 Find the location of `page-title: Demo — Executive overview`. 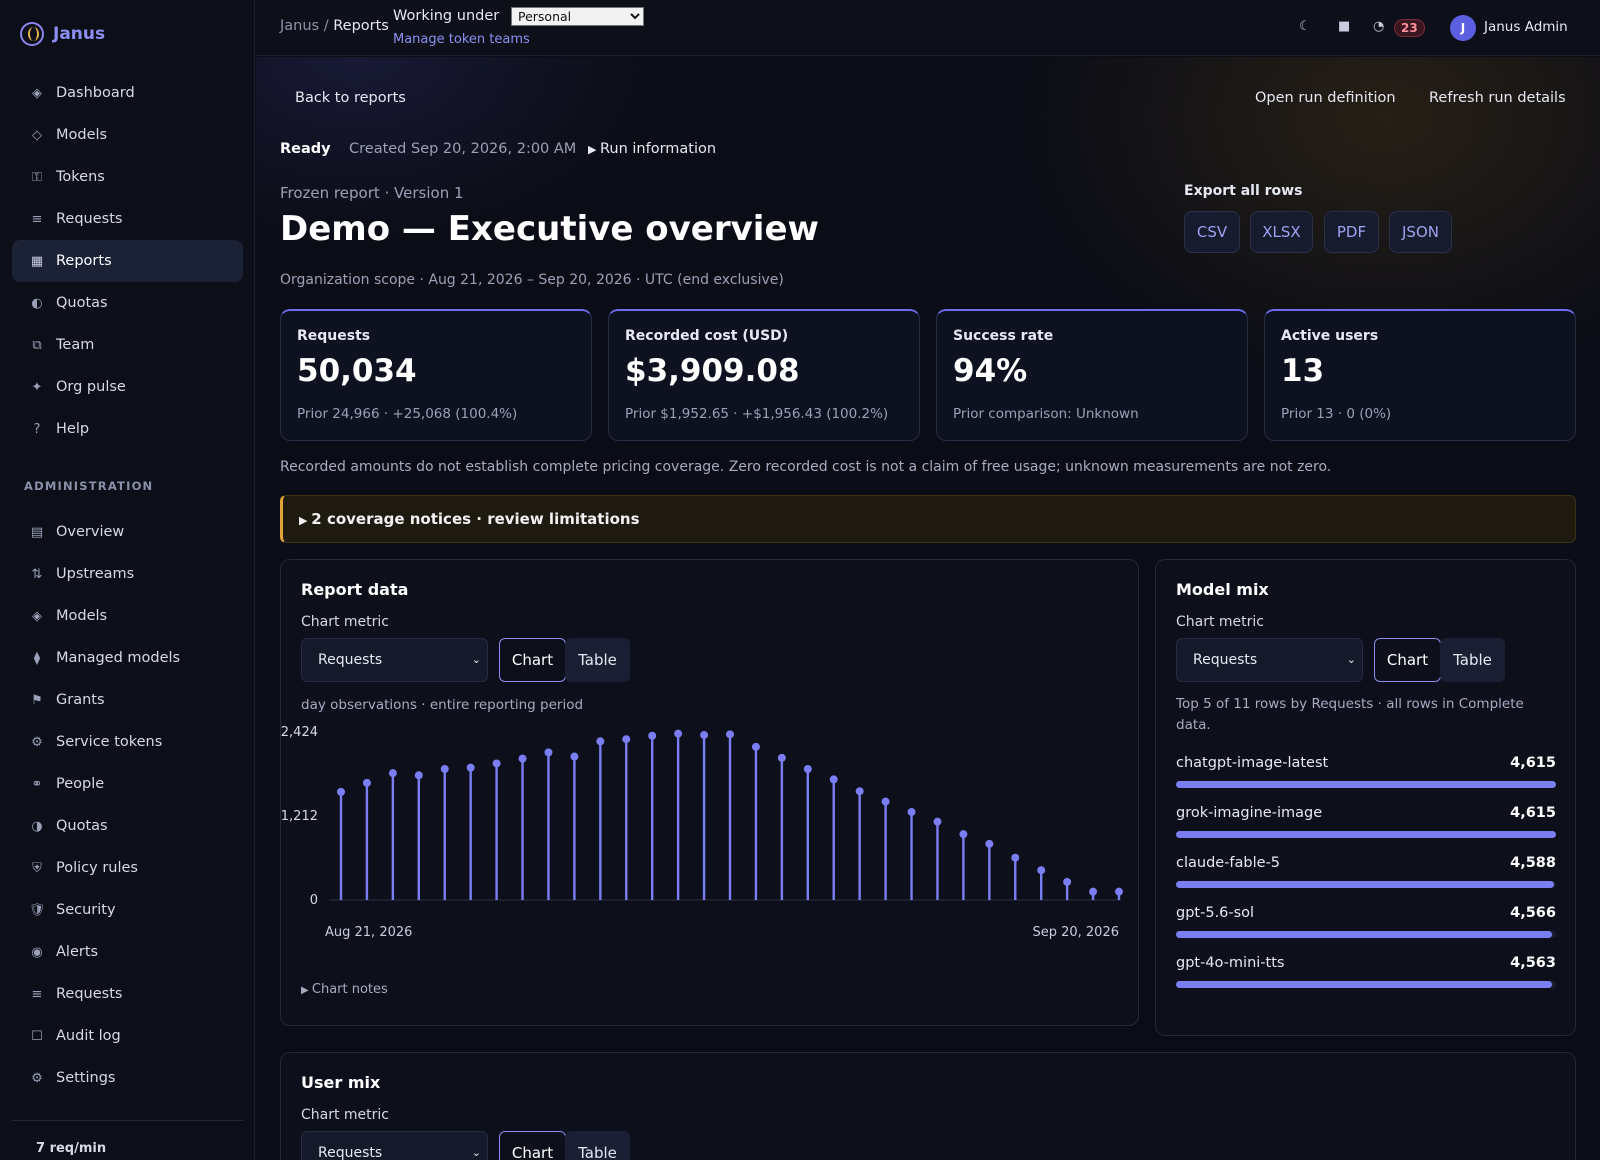

page-title: Demo — Executive overview is located at coordinates (549, 229).